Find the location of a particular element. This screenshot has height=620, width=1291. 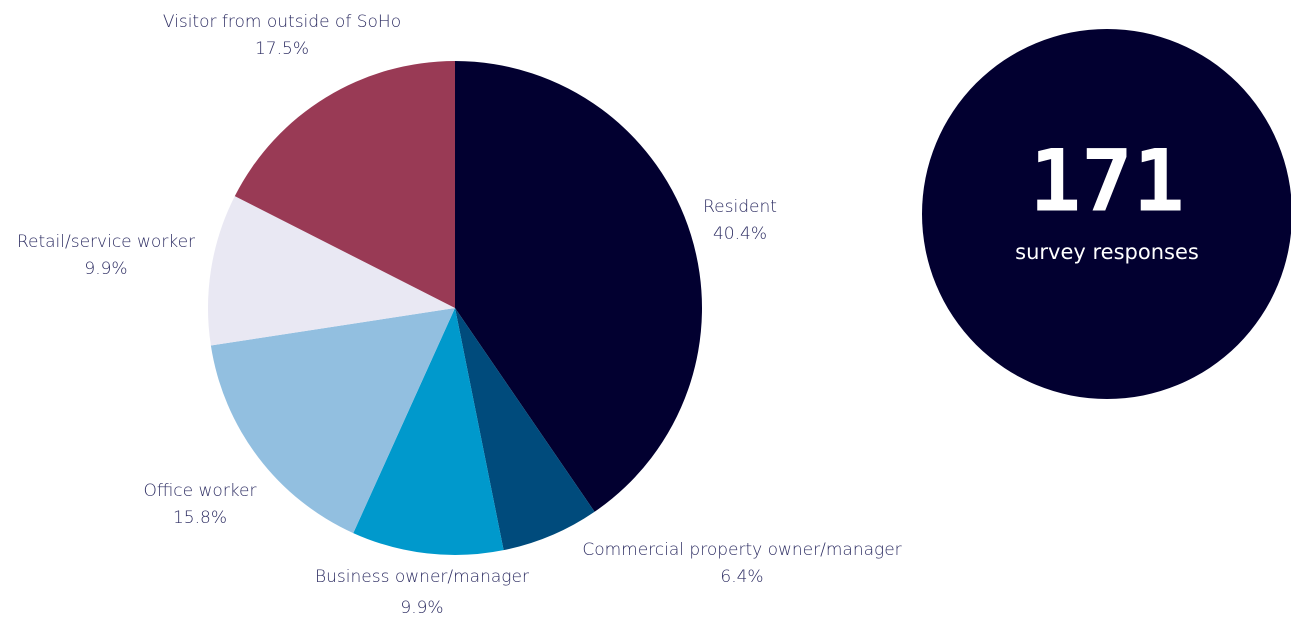

slice-value: 17.5% is located at coordinates (282, 49).